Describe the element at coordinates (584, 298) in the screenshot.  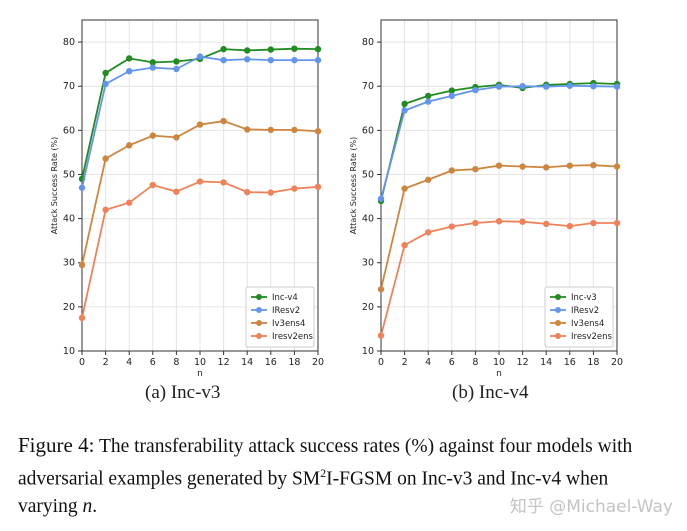
I see `legend-label-inc-v3: Inc-v3` at that location.